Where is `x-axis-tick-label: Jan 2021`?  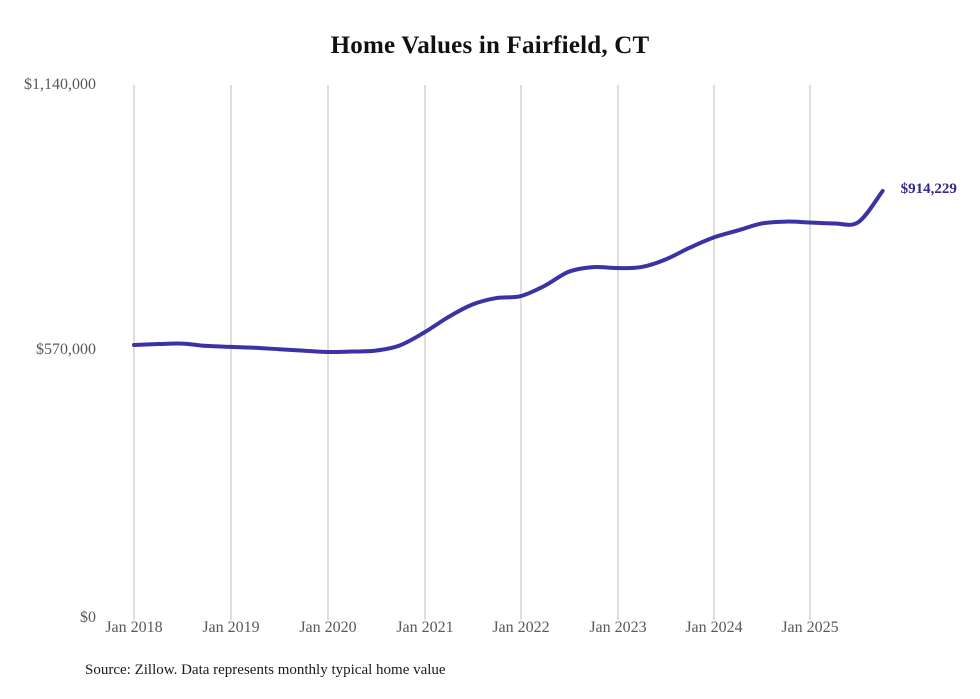
x-axis-tick-label: Jan 2021 is located at coordinates (425, 627).